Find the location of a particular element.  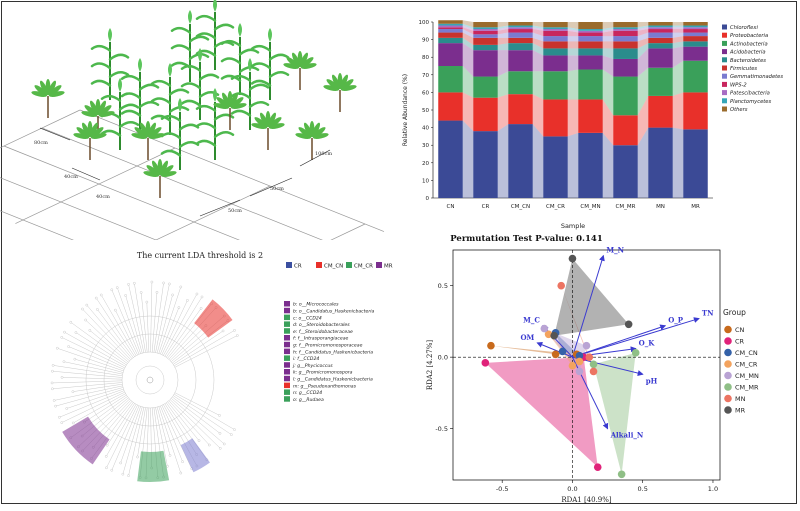

group-legend-label: MR is located at coordinates (388, 267).